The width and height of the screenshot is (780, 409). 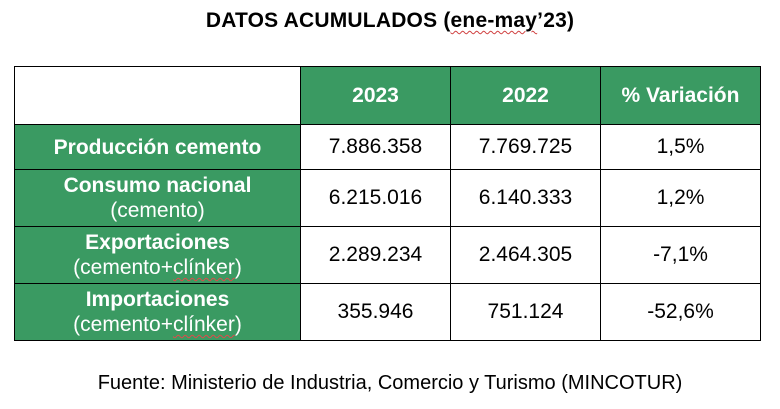 What do you see at coordinates (494, 20) in the screenshot?
I see `title-period: ene-may` at bounding box center [494, 20].